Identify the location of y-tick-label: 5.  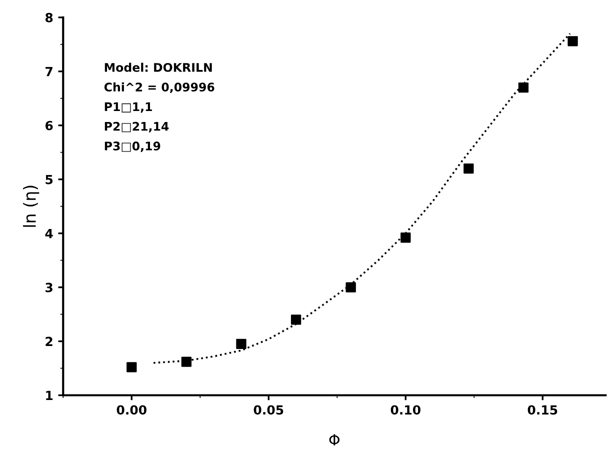
(49, 179).